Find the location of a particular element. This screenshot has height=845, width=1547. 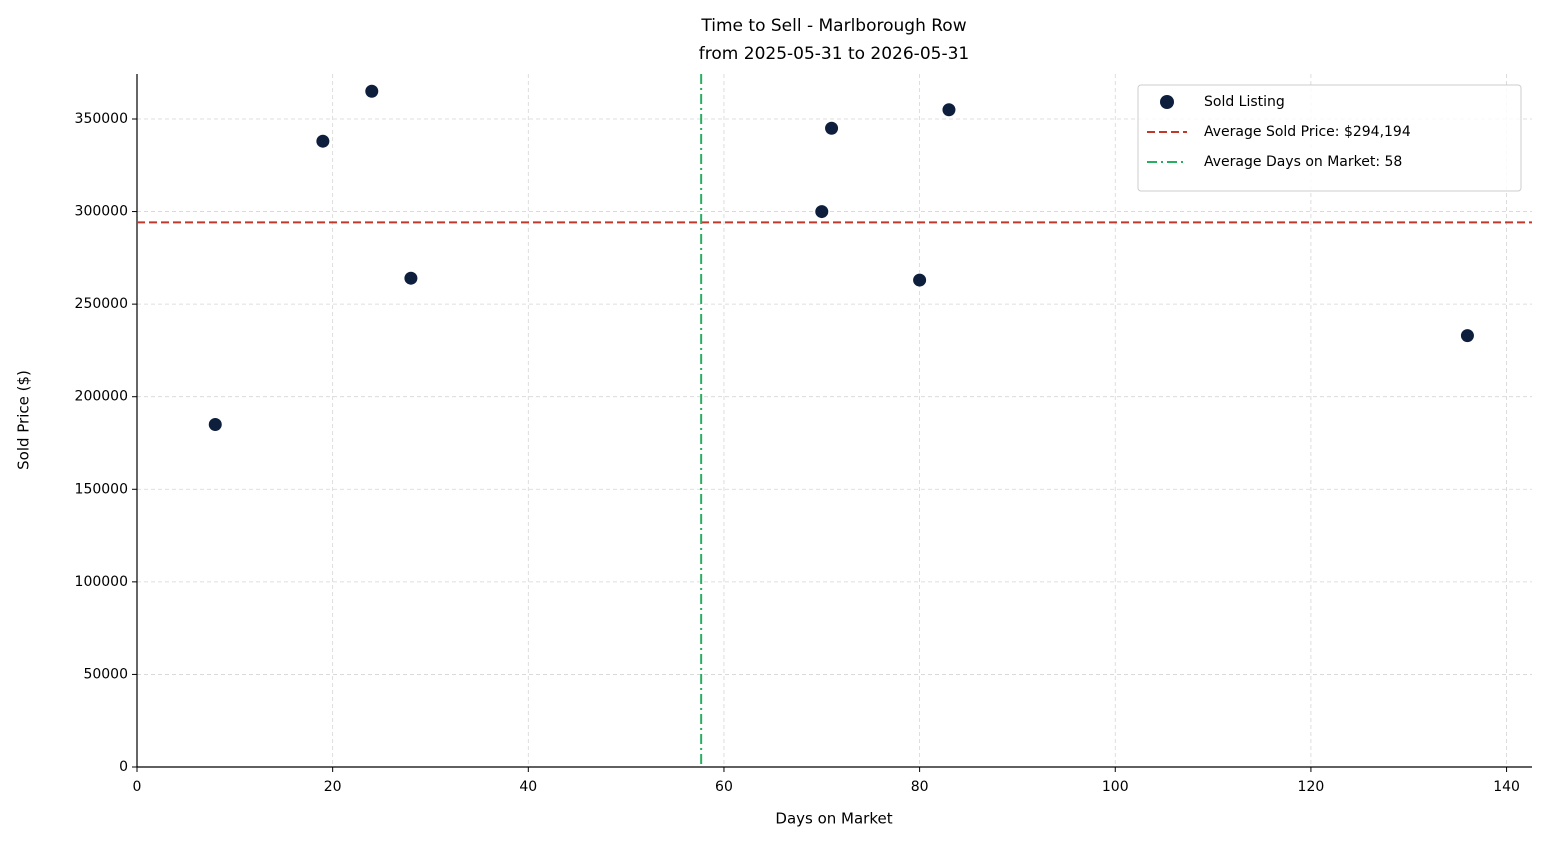

x-tick-label: 20 is located at coordinates (333, 787).